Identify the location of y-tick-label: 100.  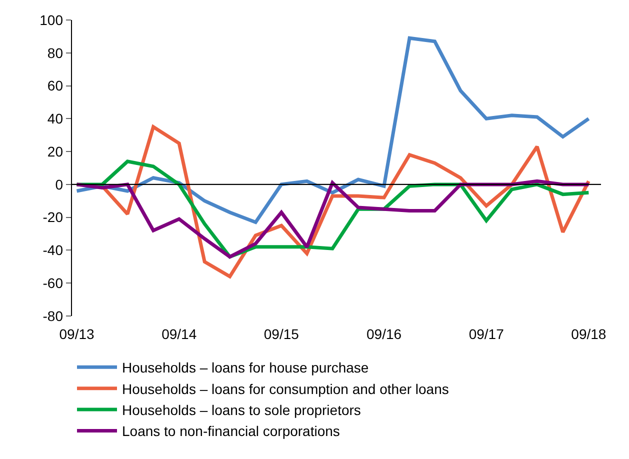
(52, 20).